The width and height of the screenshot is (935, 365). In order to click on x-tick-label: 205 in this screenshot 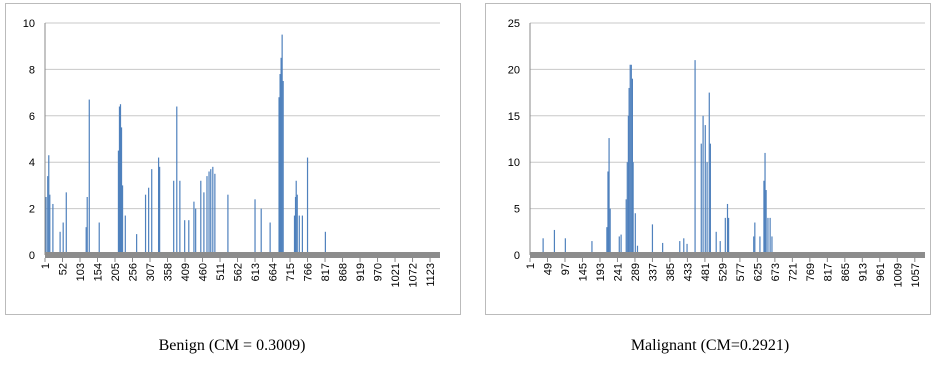, I will do `click(116, 272)`.